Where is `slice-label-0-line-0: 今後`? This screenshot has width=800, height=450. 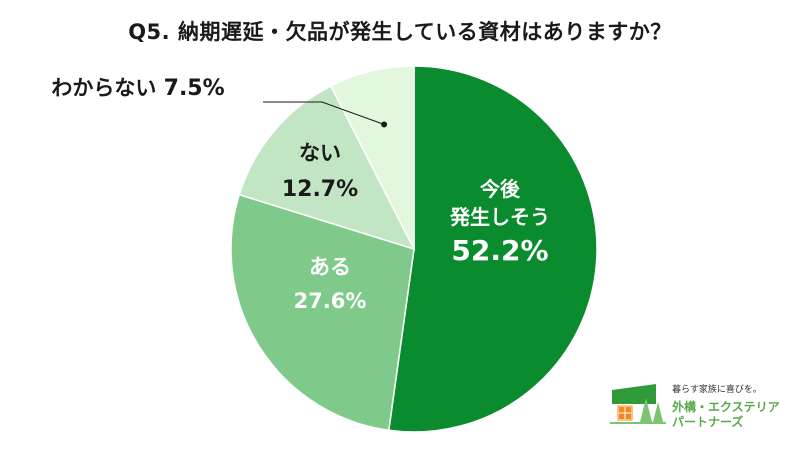
slice-label-0-line-0: 今後 is located at coordinates (500, 189).